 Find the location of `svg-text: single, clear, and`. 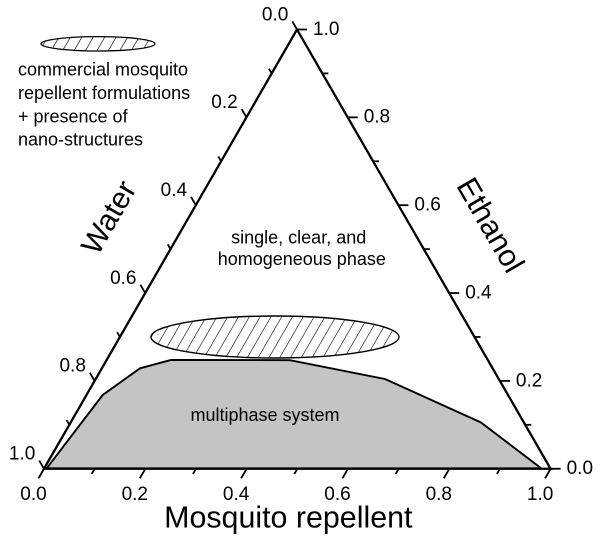

svg-text: single, clear, and is located at coordinates (298, 237).